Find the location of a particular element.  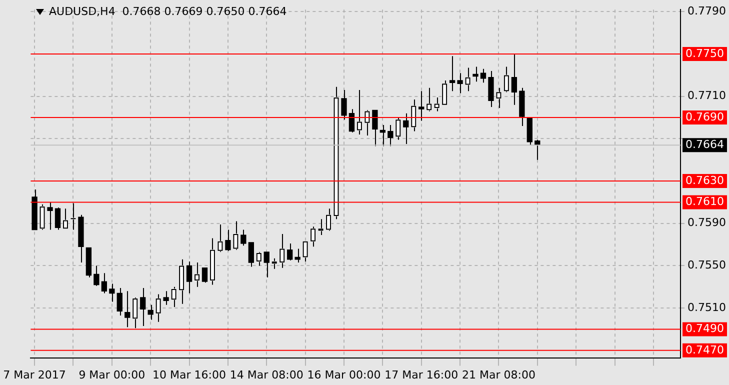

ref-line-label: 0.7750 is located at coordinates (705, 53).